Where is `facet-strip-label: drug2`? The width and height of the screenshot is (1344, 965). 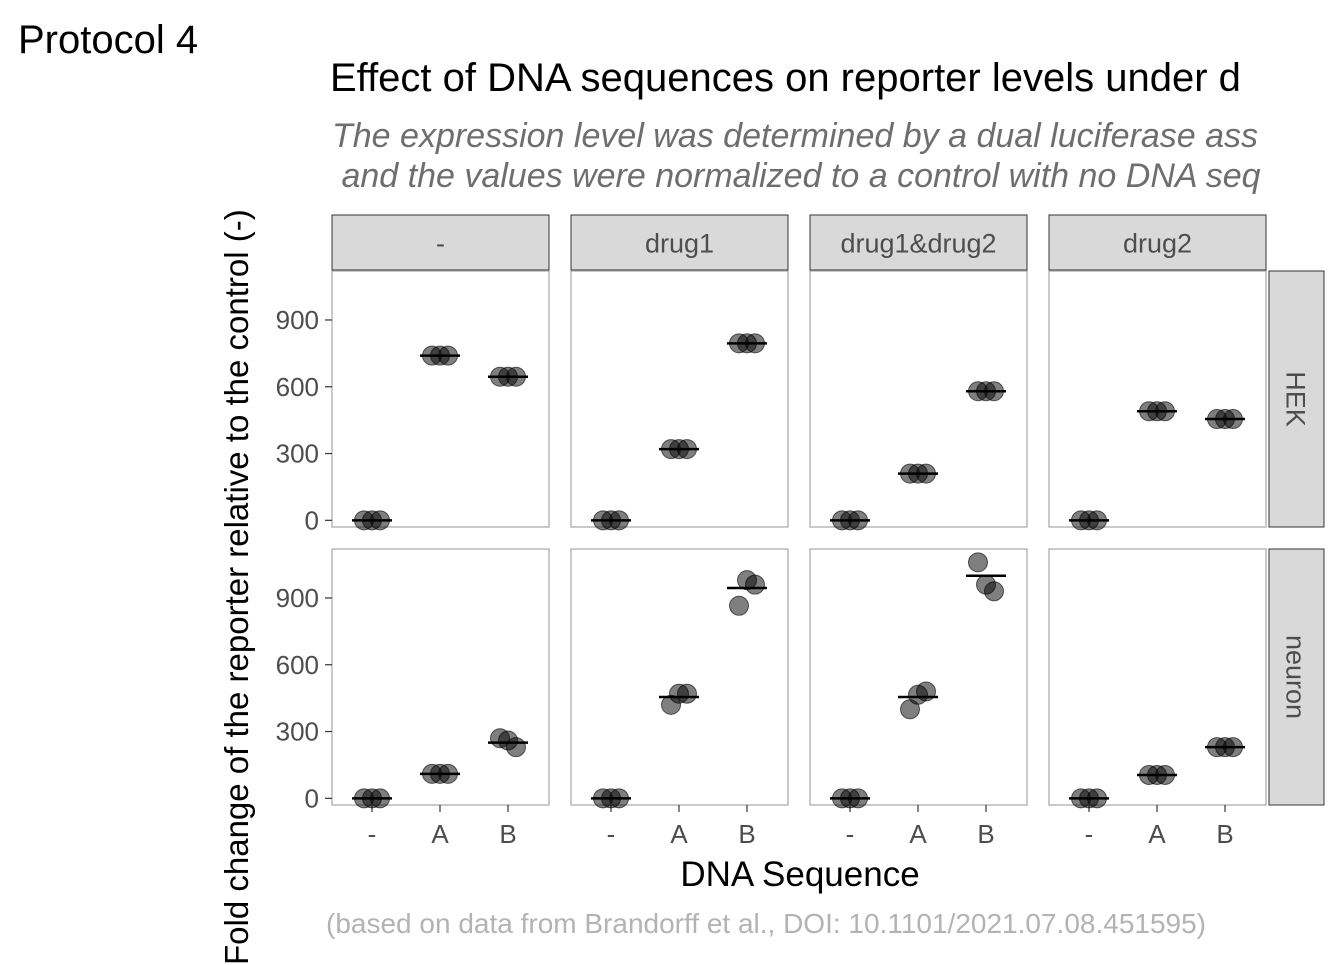 facet-strip-label: drug2 is located at coordinates (1157, 244).